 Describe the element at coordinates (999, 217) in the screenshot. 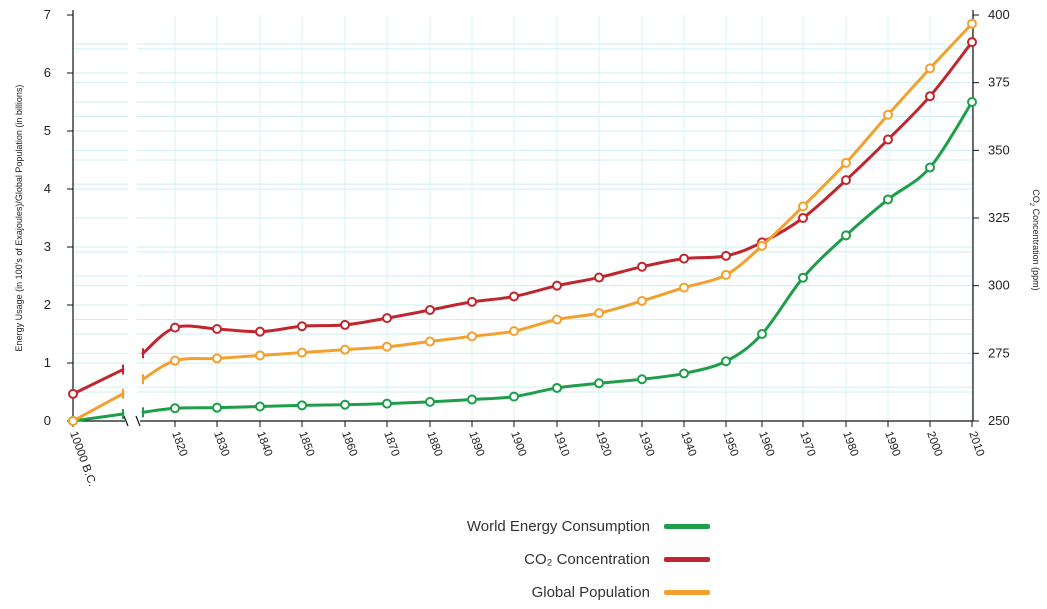

I see `y-right-tick-label: 325` at that location.